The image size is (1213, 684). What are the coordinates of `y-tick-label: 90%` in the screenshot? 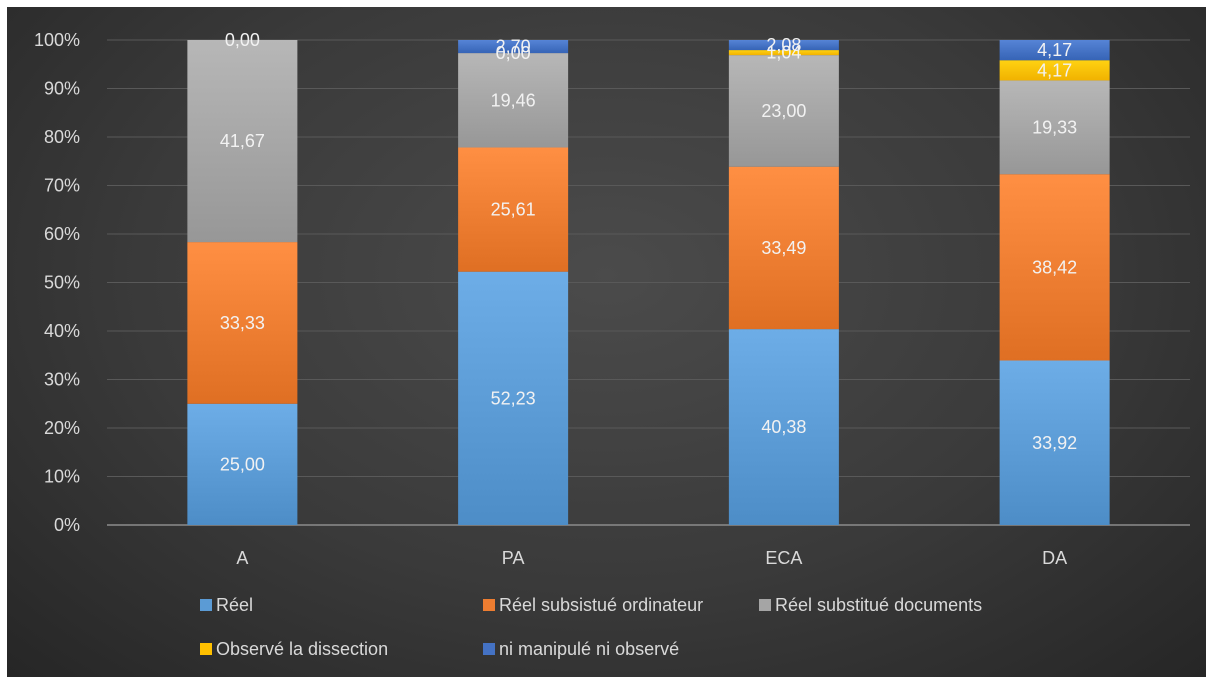 It's located at (62, 89).